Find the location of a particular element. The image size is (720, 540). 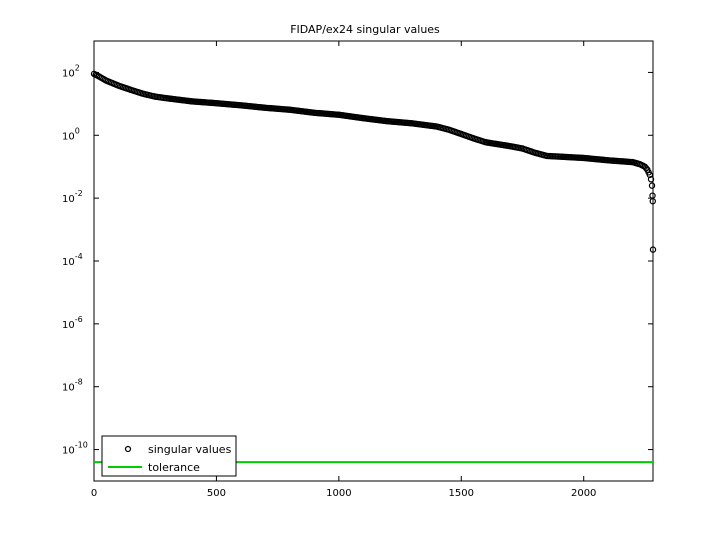

legend: singular values tolerance is located at coordinates (169, 456).